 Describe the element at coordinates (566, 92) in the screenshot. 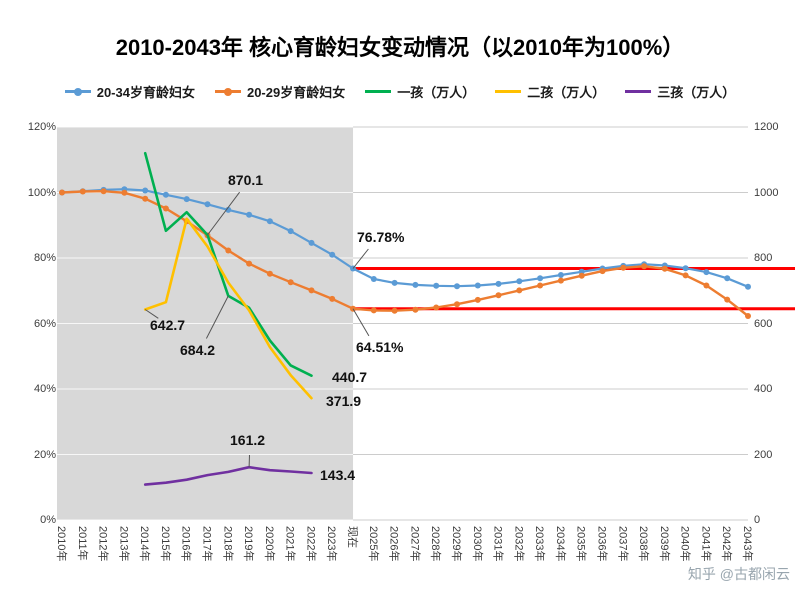

I see `legend-label: 二孩（万人）` at that location.